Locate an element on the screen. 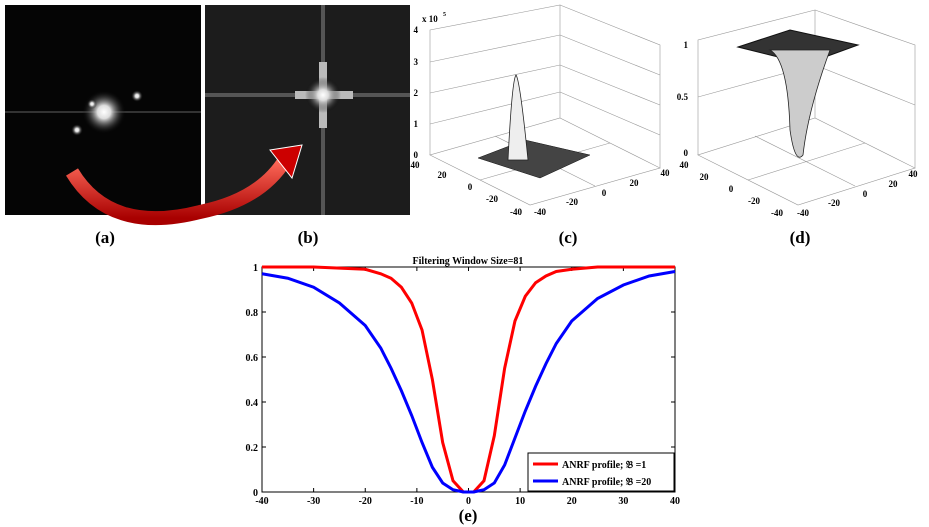 The image size is (929, 527). y-tick-label: 1 is located at coordinates (255, 268).